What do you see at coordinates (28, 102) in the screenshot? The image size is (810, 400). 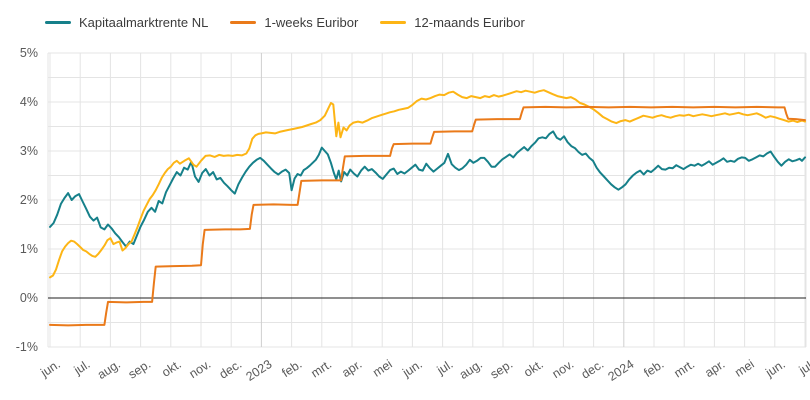 I see `y-tick-label: 4%` at bounding box center [28, 102].